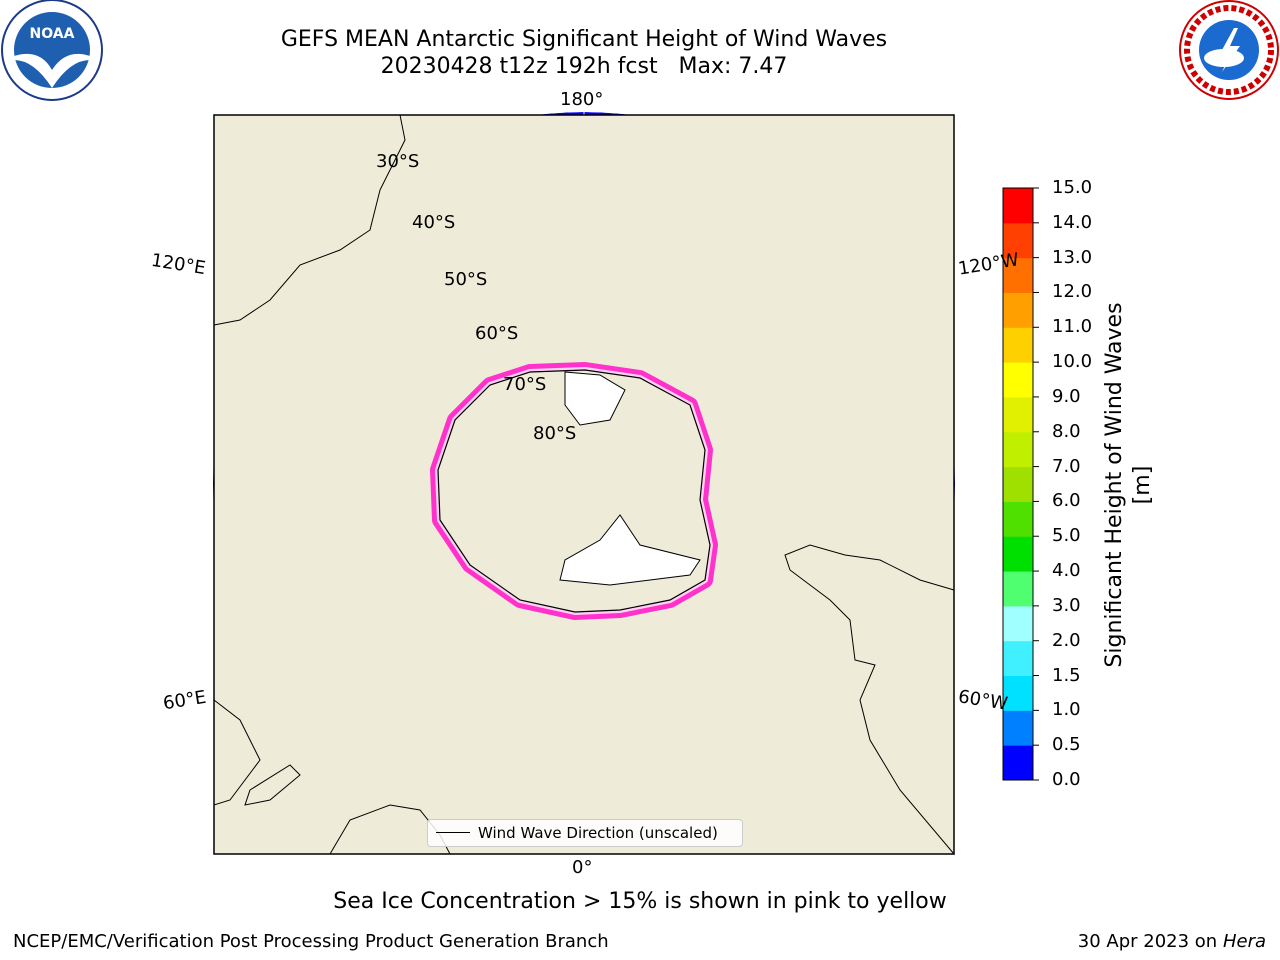 The width and height of the screenshot is (1280, 960). I want to click on colorbar-label: Significant Height of Wind Waves [m], so click(1128, 485).